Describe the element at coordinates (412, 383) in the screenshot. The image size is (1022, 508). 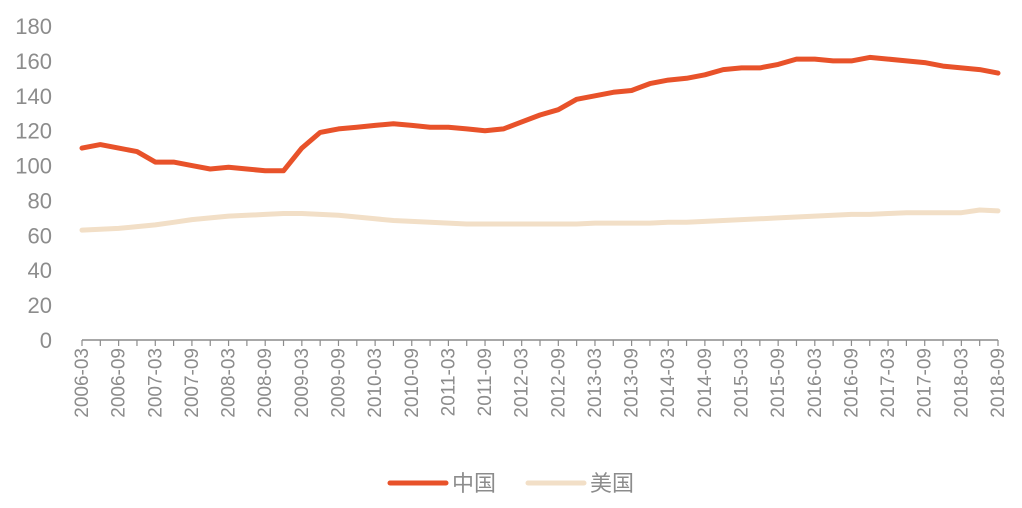
I see `x-tick-label: 2010-09` at that location.